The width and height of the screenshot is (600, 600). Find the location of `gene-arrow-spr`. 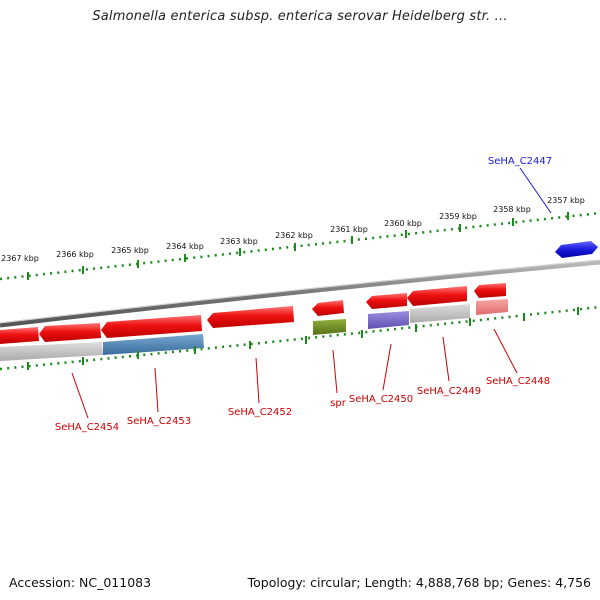

gene-arrow-spr is located at coordinates (328, 308).